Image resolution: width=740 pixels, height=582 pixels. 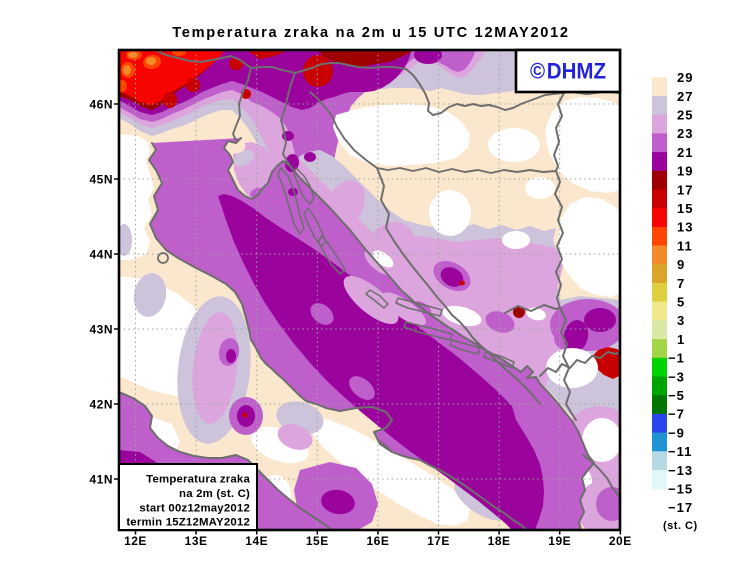 I want to click on svg-text: start 00z12may2012, so click(x=194, y=509).